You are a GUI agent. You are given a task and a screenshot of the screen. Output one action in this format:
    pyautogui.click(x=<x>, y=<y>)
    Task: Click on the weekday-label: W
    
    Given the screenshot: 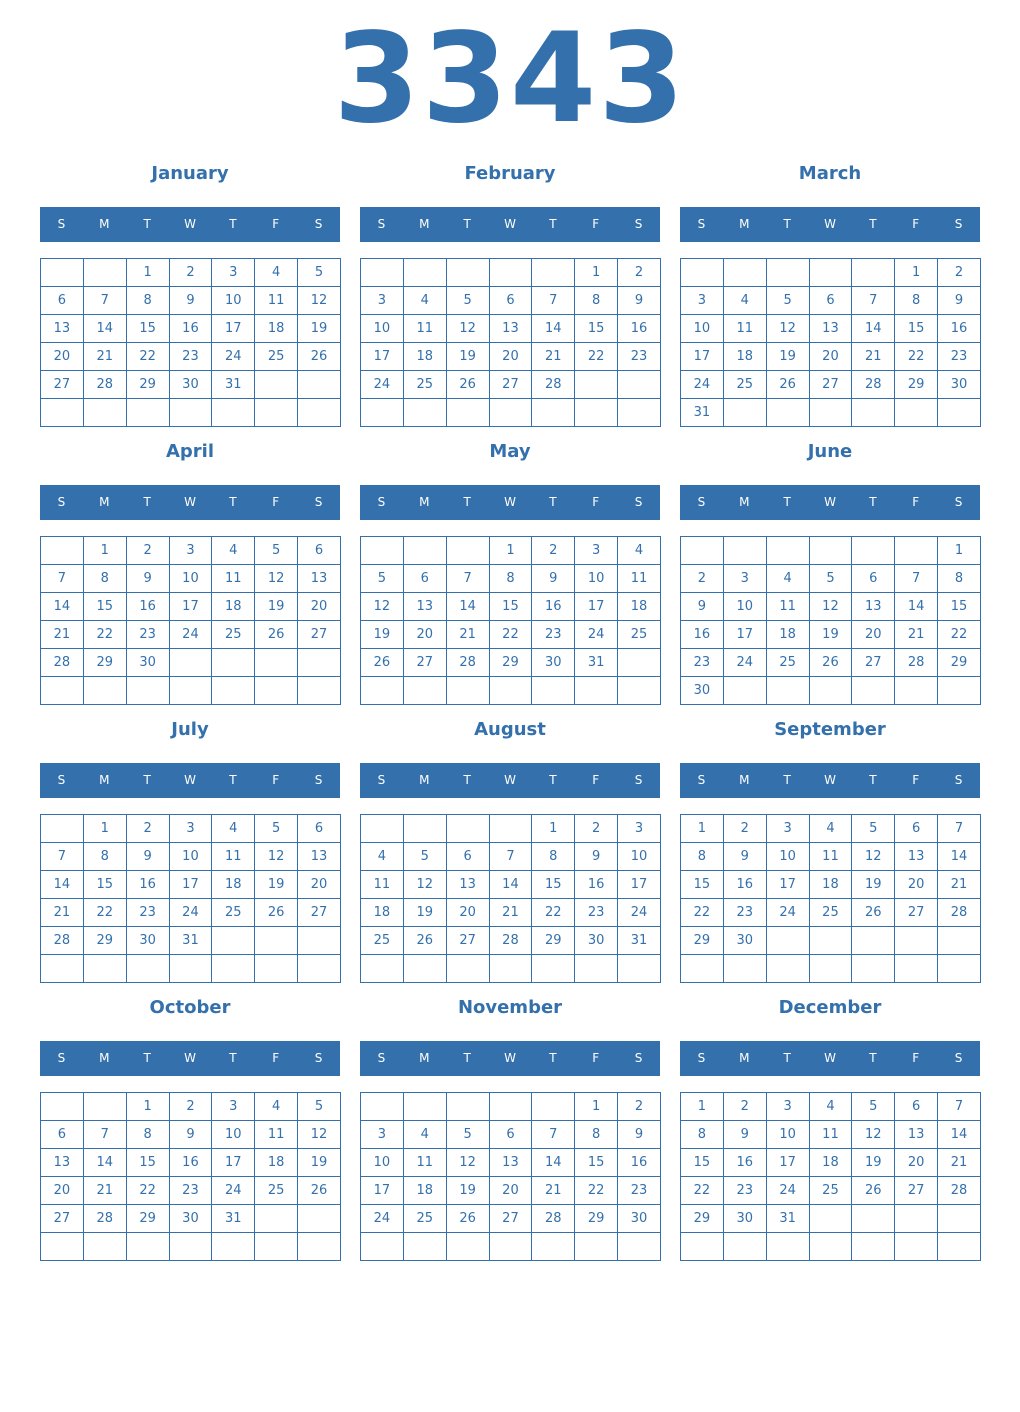 What is the action you would take?
    pyautogui.click(x=830, y=502)
    